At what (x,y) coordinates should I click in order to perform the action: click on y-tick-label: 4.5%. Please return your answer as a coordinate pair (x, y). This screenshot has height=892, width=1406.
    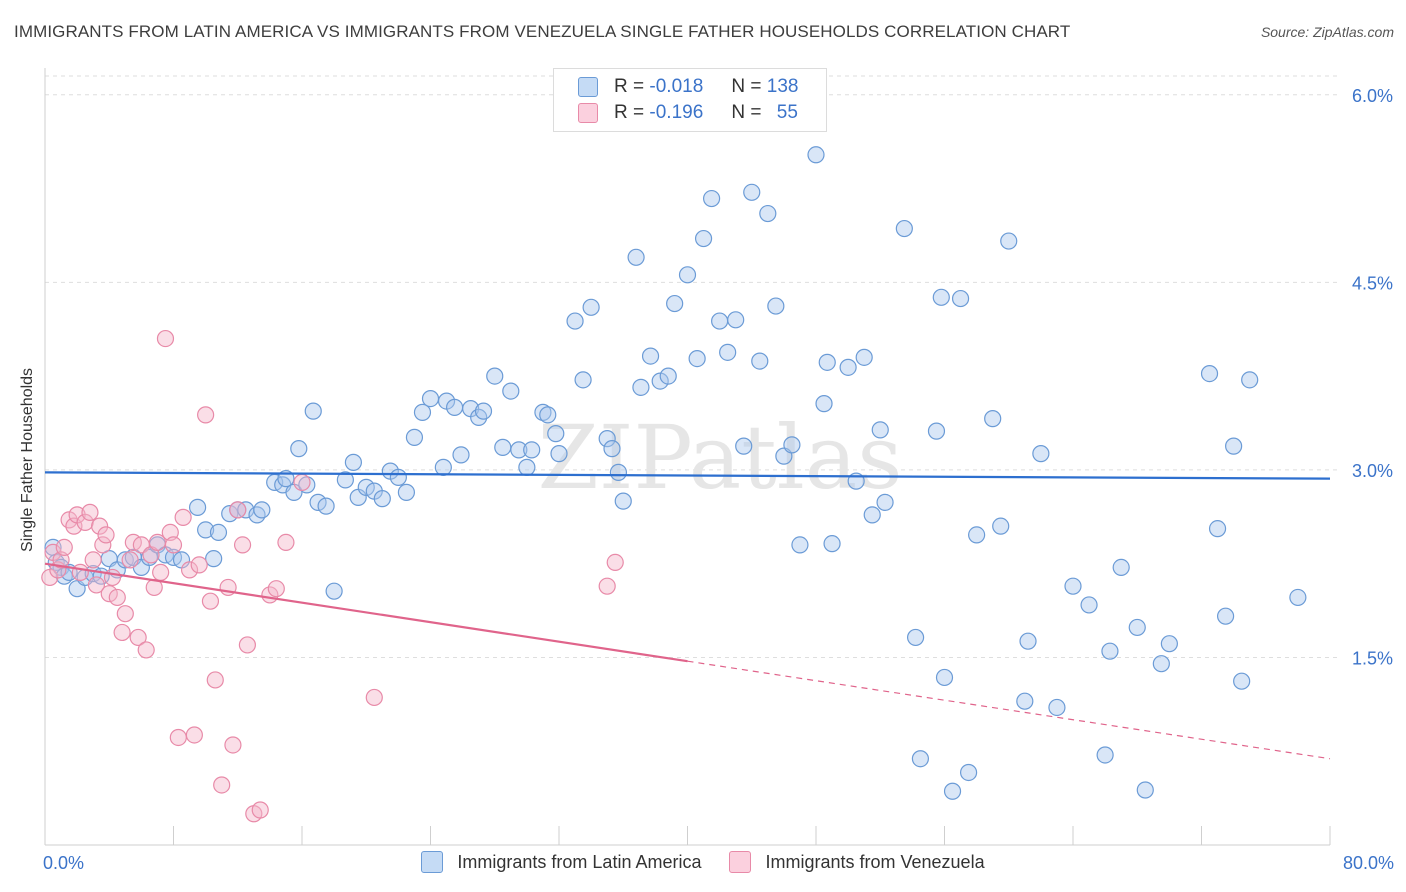
    Looking at the image, I should click on (1372, 283).